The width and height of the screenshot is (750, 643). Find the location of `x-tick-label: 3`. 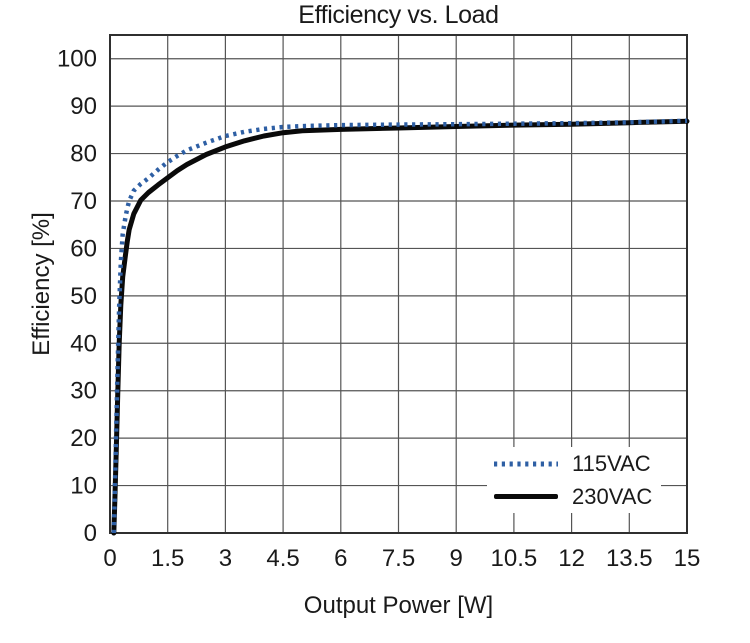

x-tick-label: 3 is located at coordinates (225, 558).